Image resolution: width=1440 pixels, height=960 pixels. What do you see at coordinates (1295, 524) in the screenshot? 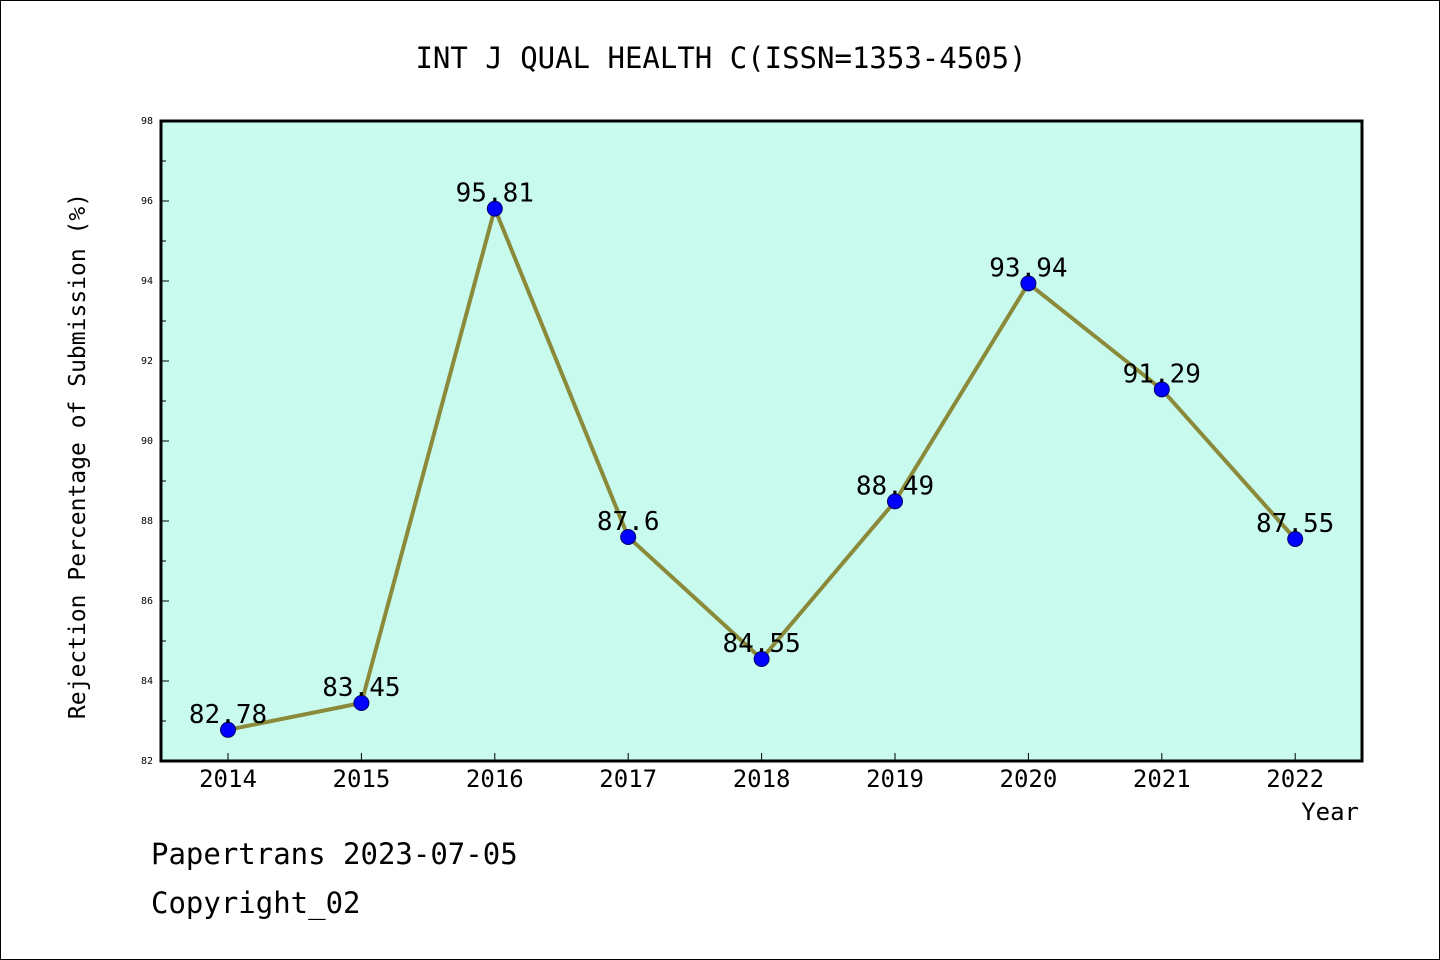
I see `data-label: 87.55` at bounding box center [1295, 524].